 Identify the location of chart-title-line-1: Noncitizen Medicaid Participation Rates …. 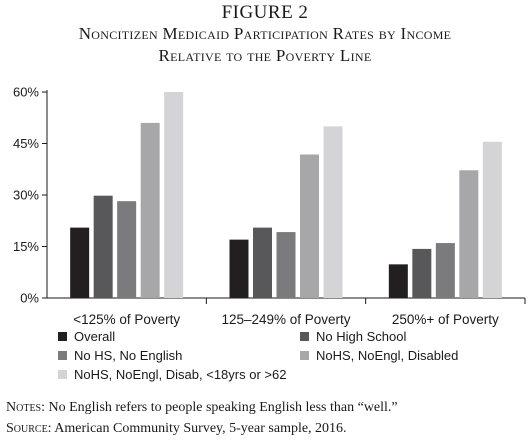
(265, 33).